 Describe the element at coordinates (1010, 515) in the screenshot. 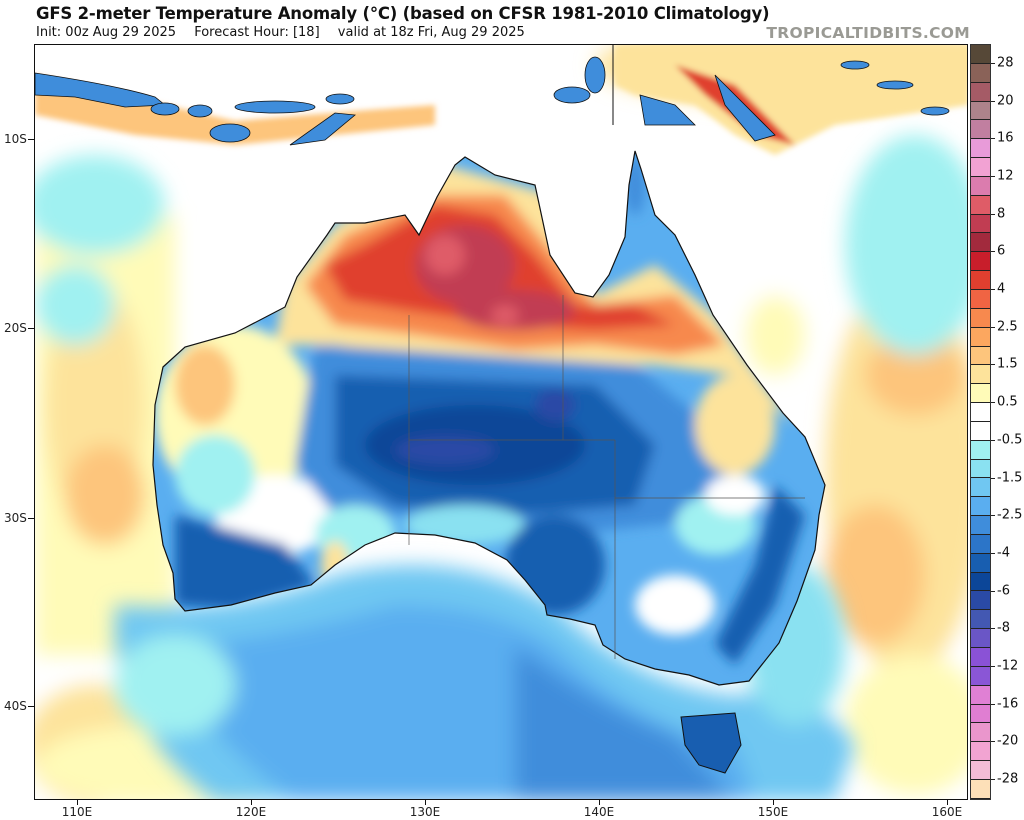

I see `colorbar-label: -2.5` at that location.